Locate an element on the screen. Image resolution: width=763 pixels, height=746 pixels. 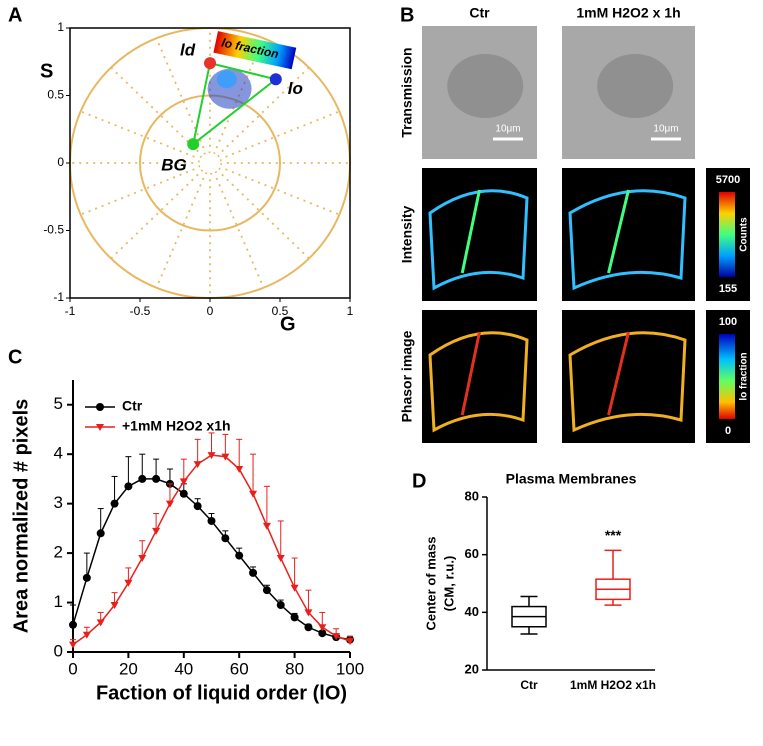
x-tick-label: Ctr is located at coordinates (529, 685).